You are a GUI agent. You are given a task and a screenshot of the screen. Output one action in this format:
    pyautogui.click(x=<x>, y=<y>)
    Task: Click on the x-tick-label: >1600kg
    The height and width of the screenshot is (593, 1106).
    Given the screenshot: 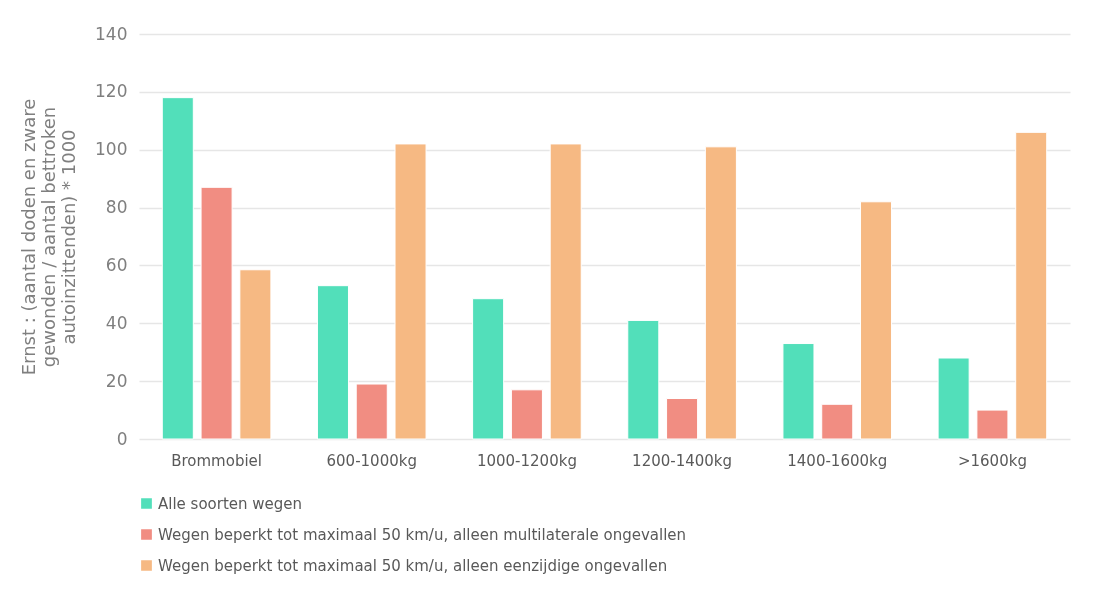 What is the action you would take?
    pyautogui.click(x=992, y=460)
    